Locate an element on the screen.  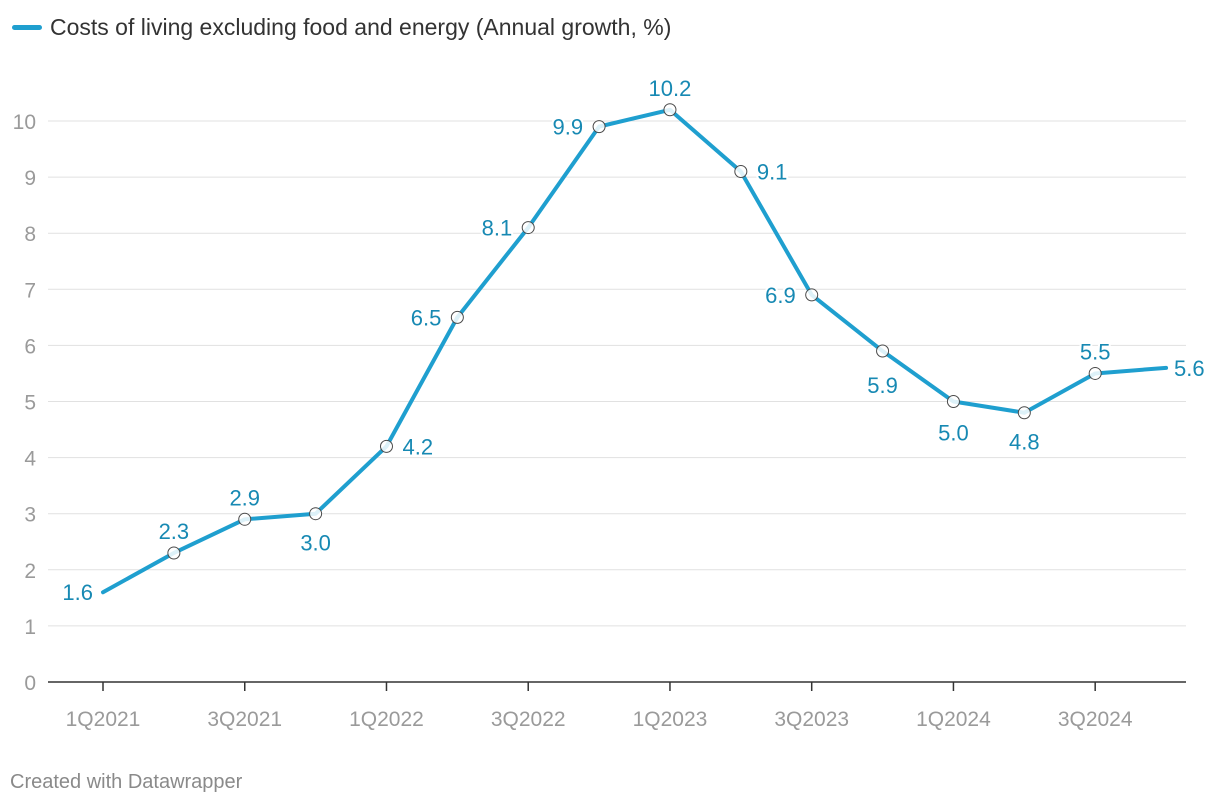
y-tick-label: 6 is located at coordinates (30, 346).